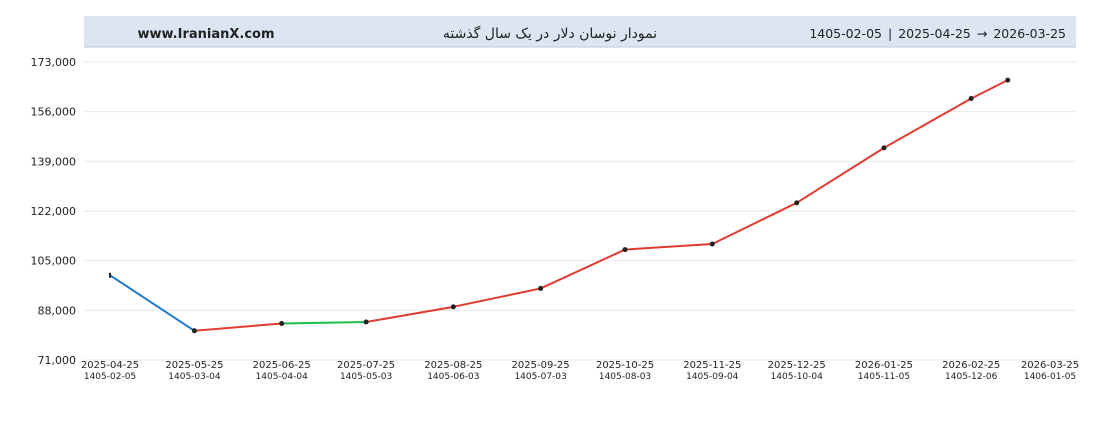 Image resolution: width=1100 pixels, height=440 pixels. Describe the element at coordinates (884, 365) in the screenshot. I see `x-tick-label: 2026-01-25` at that location.